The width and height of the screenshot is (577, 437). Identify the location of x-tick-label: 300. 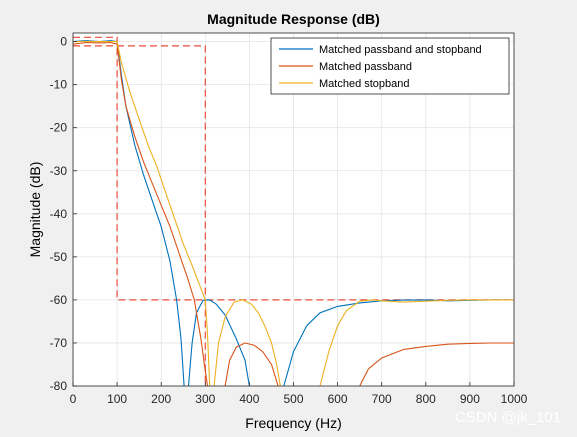
(205, 399).